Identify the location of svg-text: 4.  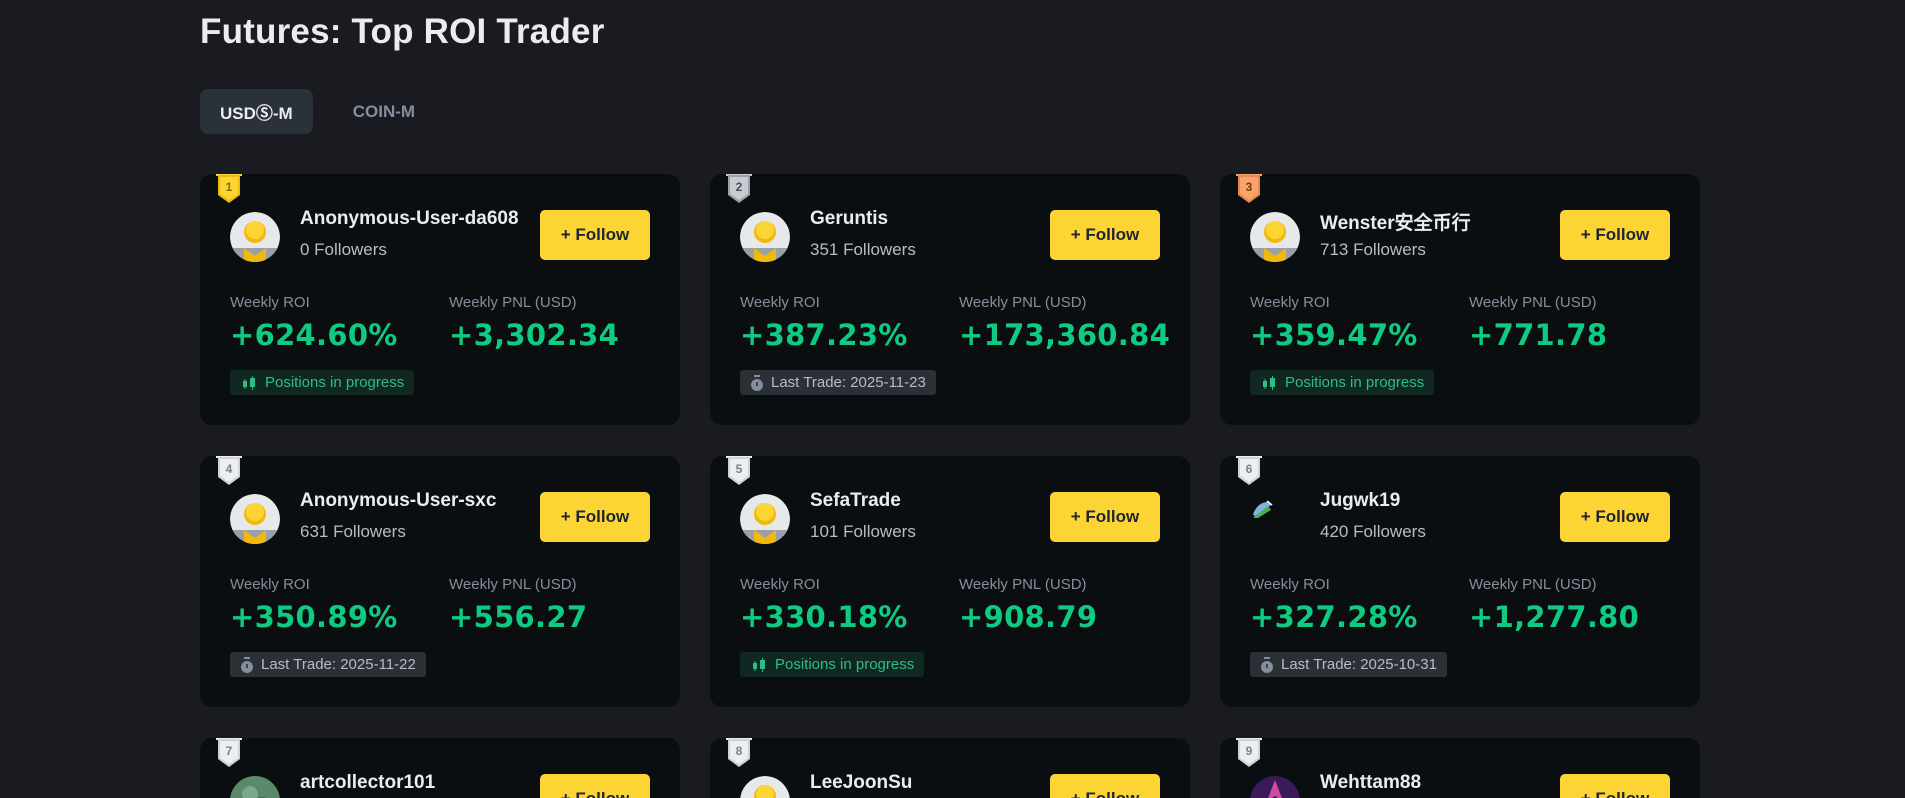
(229, 469).